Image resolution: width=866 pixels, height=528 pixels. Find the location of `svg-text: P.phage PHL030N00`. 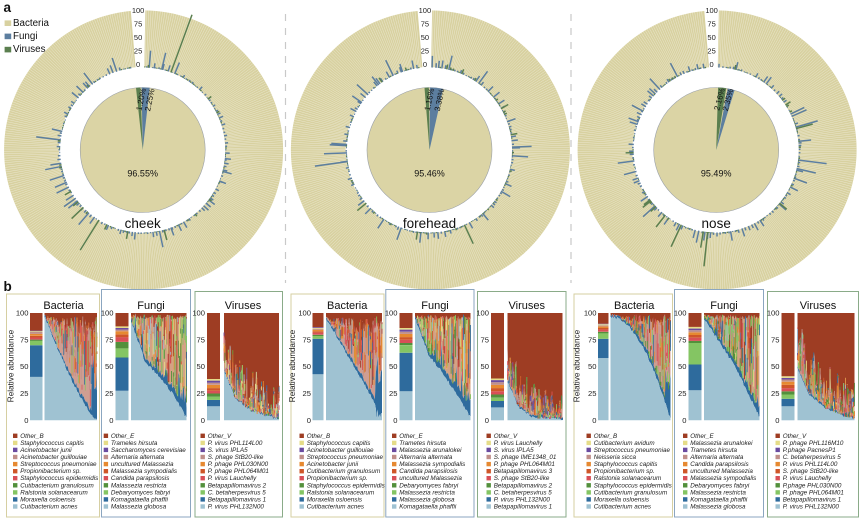

svg-text: P.phage PHL030N00 is located at coordinates (812, 485).